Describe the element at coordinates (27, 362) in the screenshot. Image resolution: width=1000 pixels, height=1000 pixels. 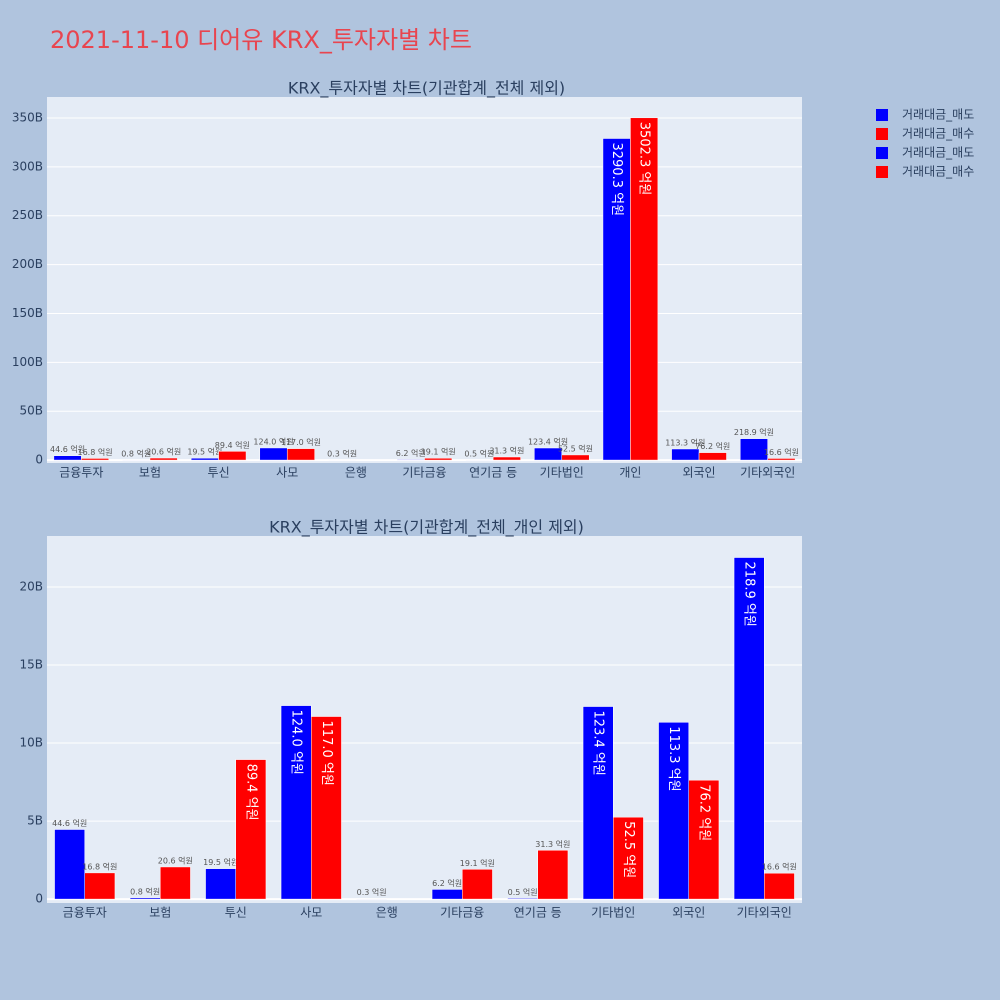
I see `y-tick-label: 100B` at that location.